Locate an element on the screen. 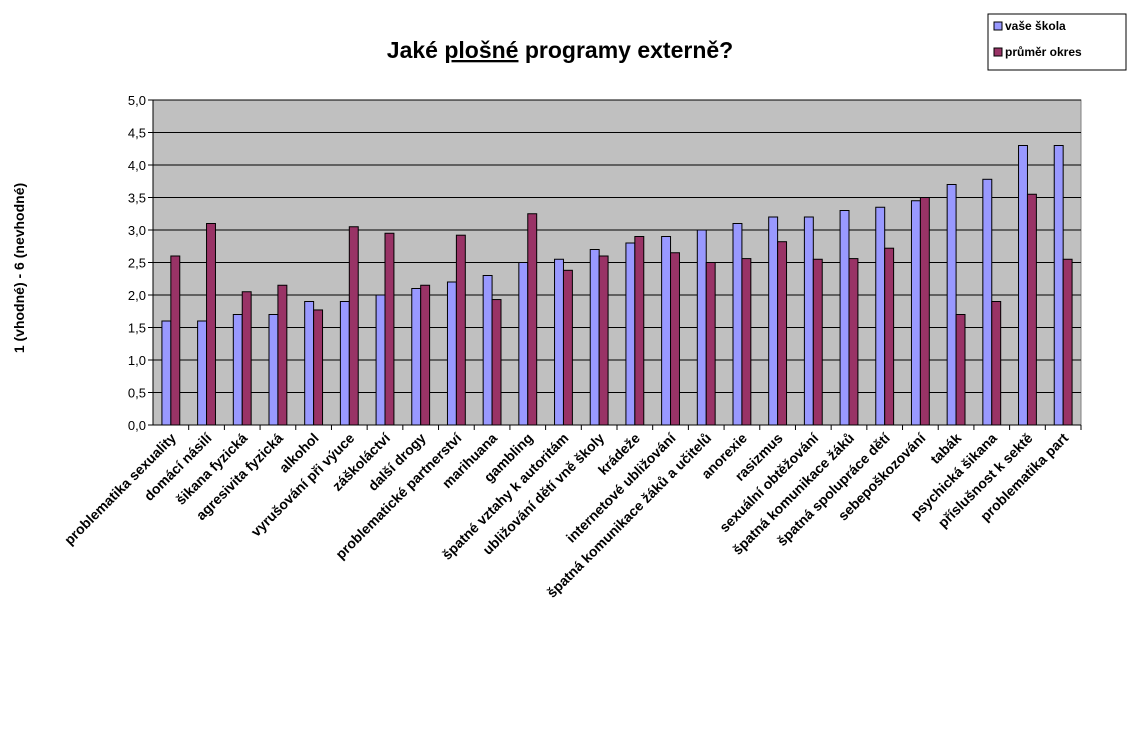 This screenshot has width=1128, height=738. y-tick-label: 3,0 is located at coordinates (137, 230).